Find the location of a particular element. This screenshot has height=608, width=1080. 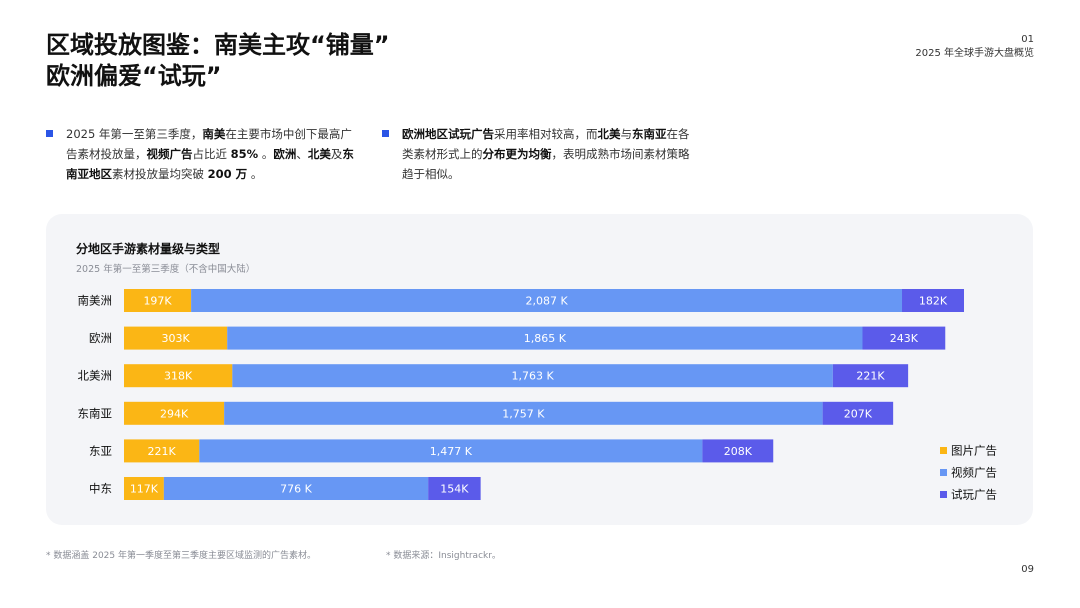

legend-label: 试玩广告 is located at coordinates (974, 495).